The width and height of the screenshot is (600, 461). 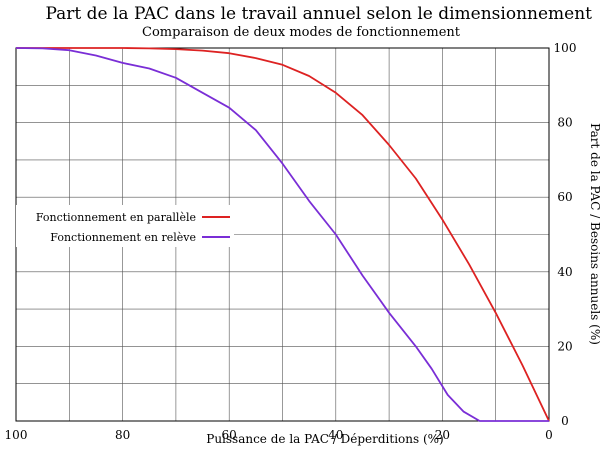 I want to click on legend-box, so click(x=125, y=226).